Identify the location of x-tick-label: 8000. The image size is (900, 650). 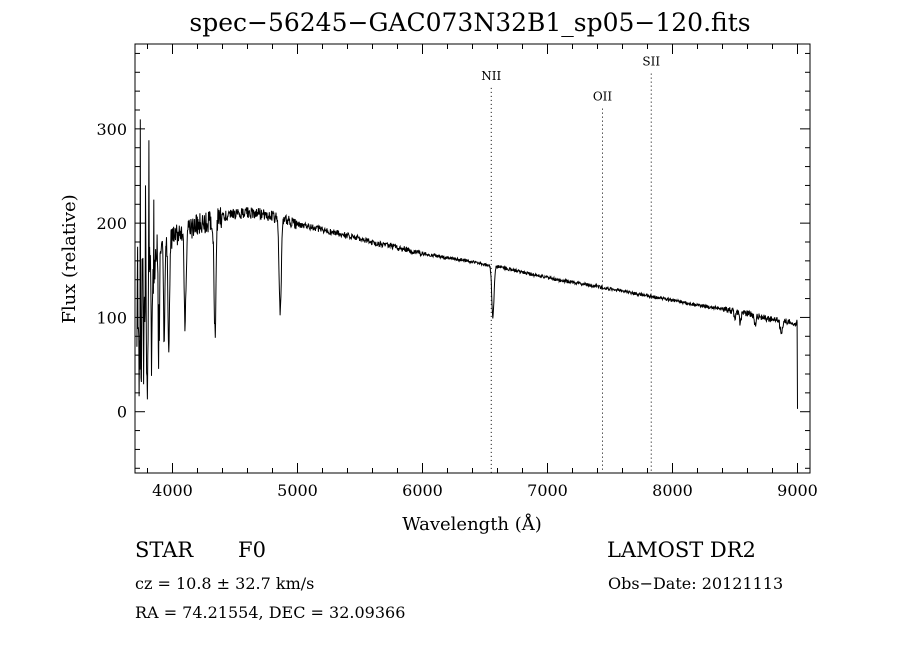
(672, 490).